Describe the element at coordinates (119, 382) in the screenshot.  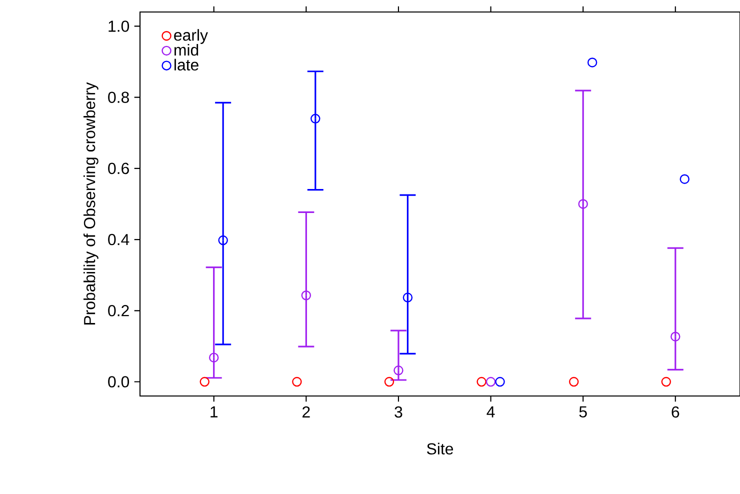
I see `y-tick-label: 0.0` at that location.